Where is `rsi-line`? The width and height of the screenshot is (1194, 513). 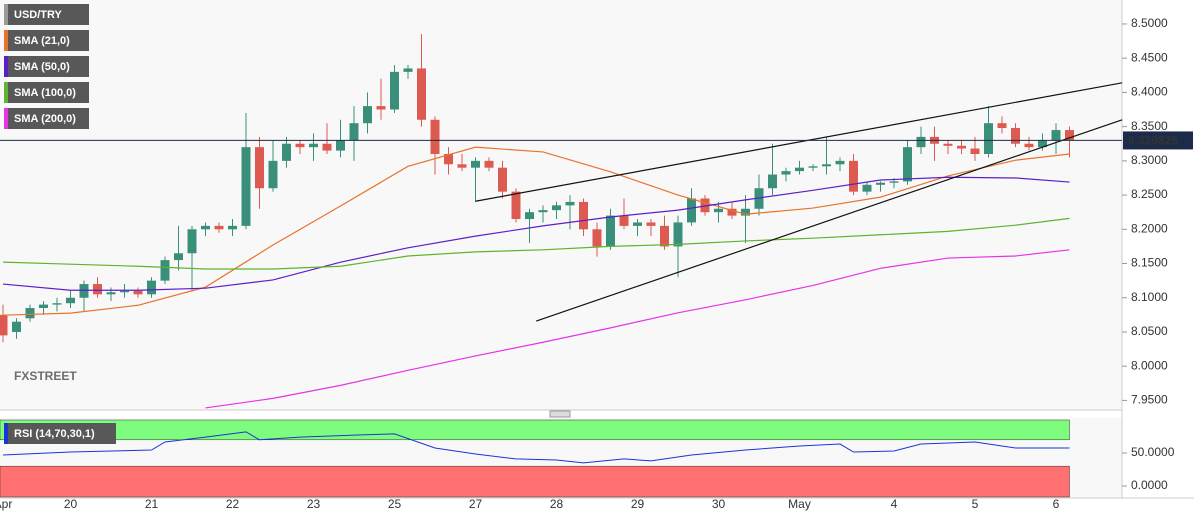
rsi-line is located at coordinates (536, 447).